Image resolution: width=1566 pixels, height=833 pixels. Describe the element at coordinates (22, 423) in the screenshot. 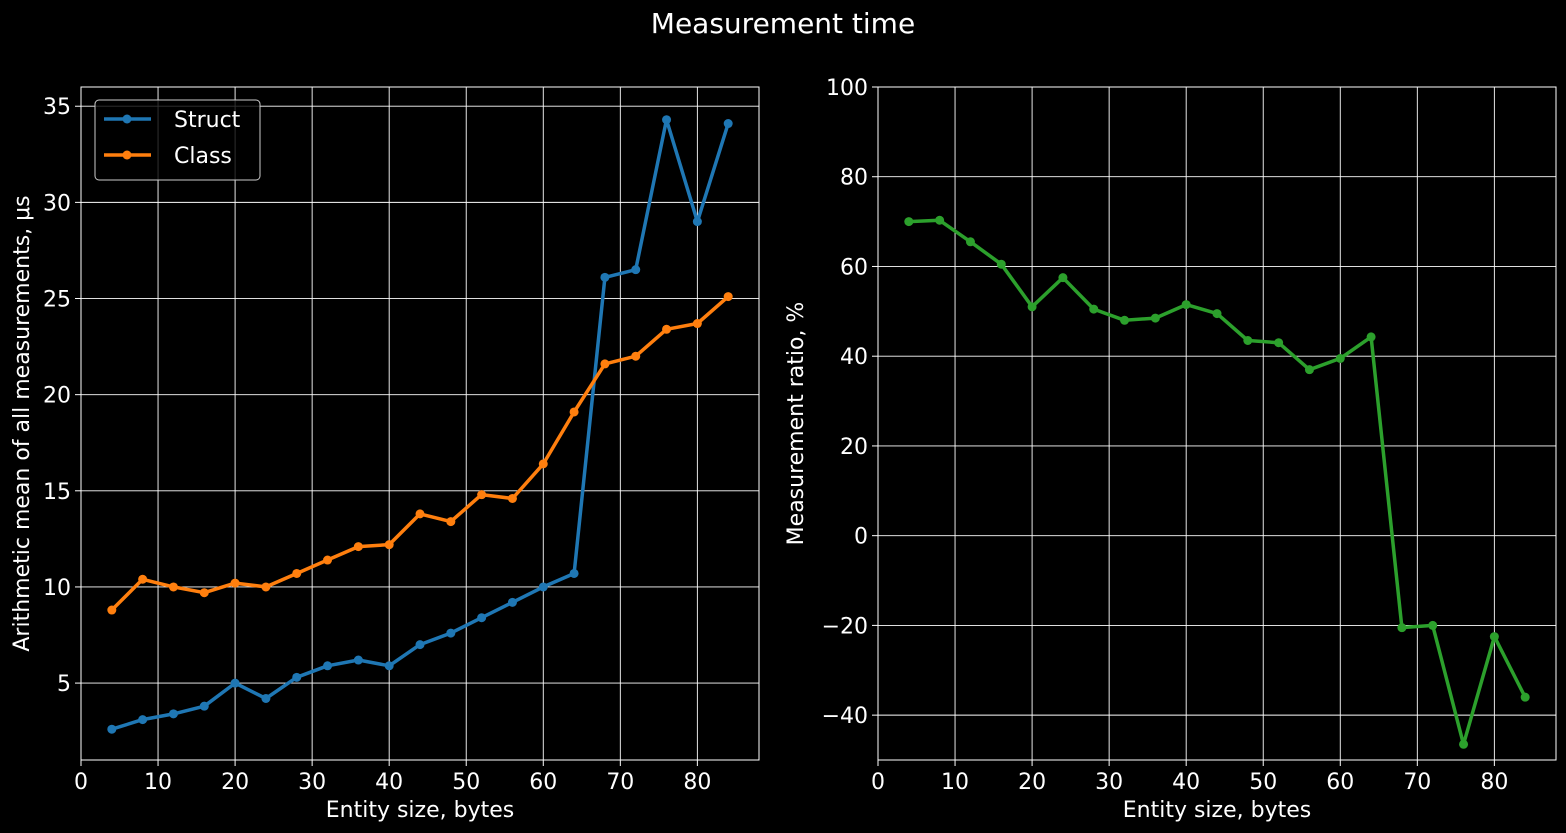

I see `y-axis-label: Arithmetic mean of all measurements, μs` at that location.